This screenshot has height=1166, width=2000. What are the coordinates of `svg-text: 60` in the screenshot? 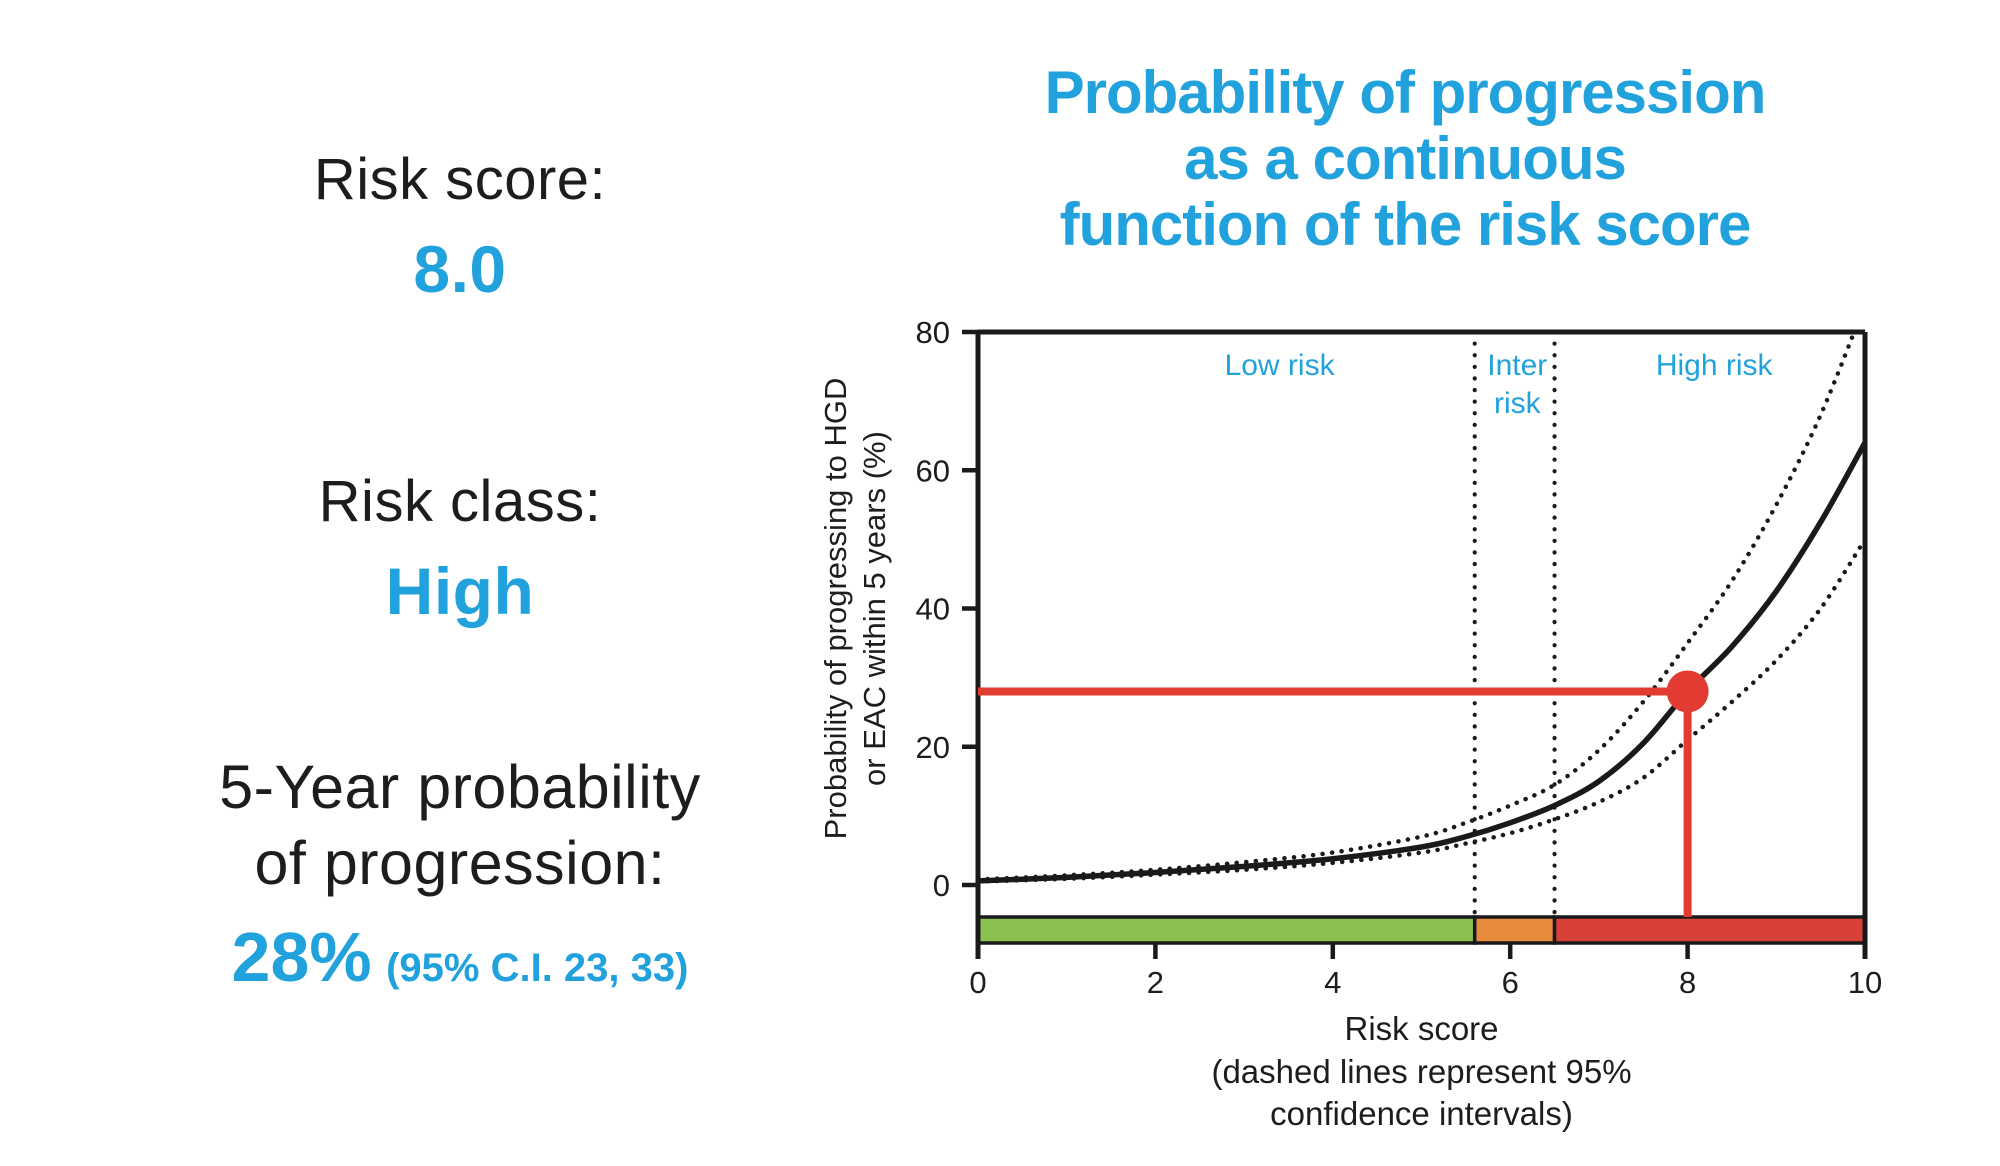 It's located at (933, 470).